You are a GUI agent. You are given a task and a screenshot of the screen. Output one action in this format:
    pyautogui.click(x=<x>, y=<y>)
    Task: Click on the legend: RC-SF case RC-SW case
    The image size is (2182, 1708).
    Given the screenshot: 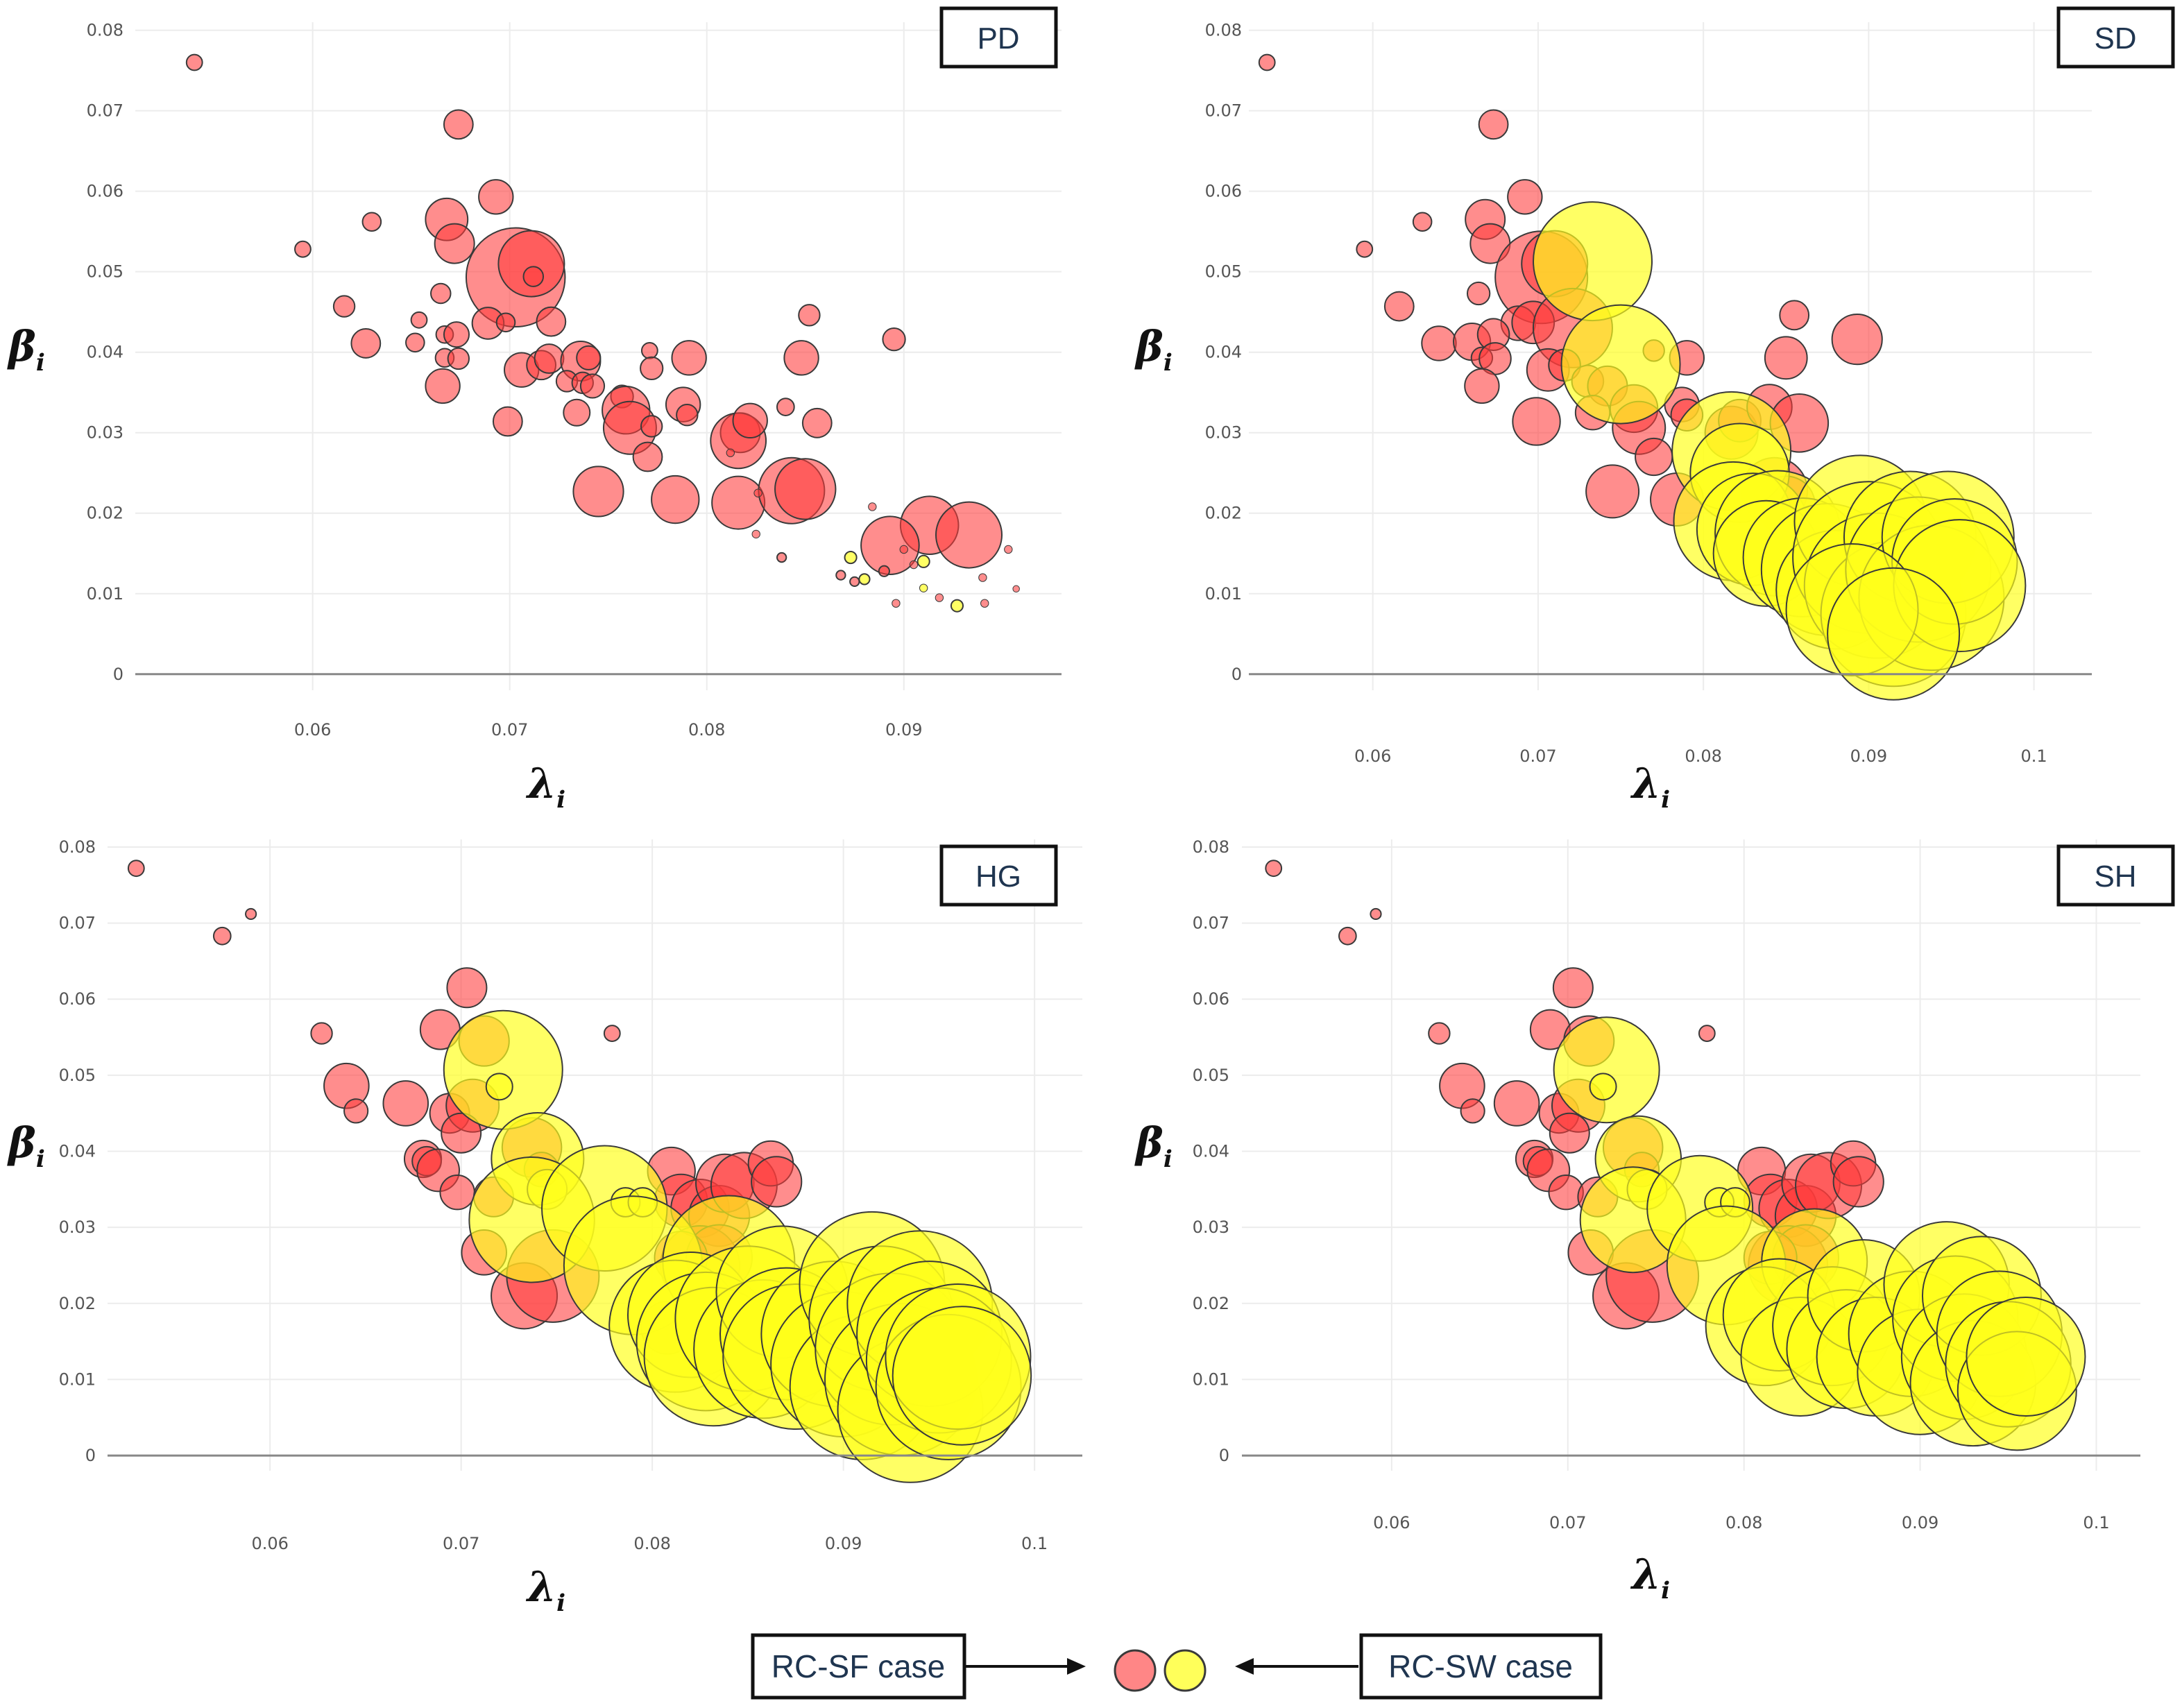 What is the action you would take?
    pyautogui.click(x=1177, y=1666)
    